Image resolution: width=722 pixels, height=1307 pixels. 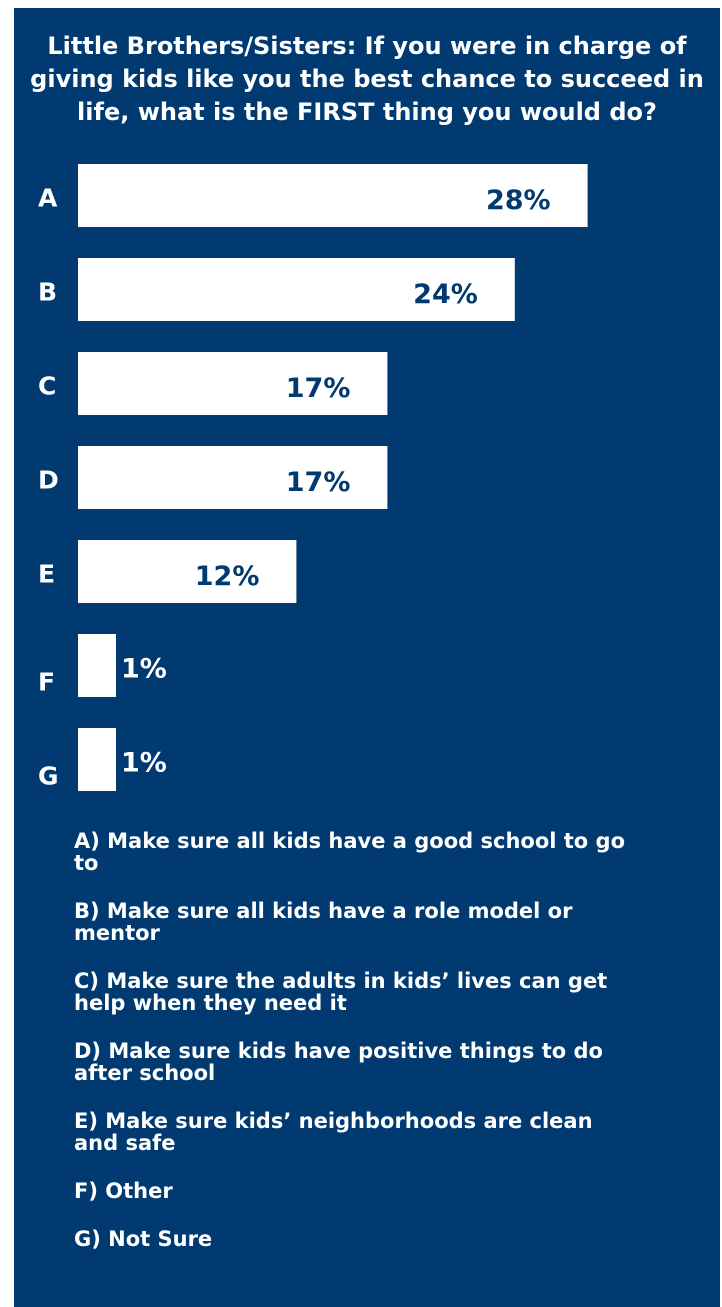 I want to click on bar-d, so click(x=233, y=477).